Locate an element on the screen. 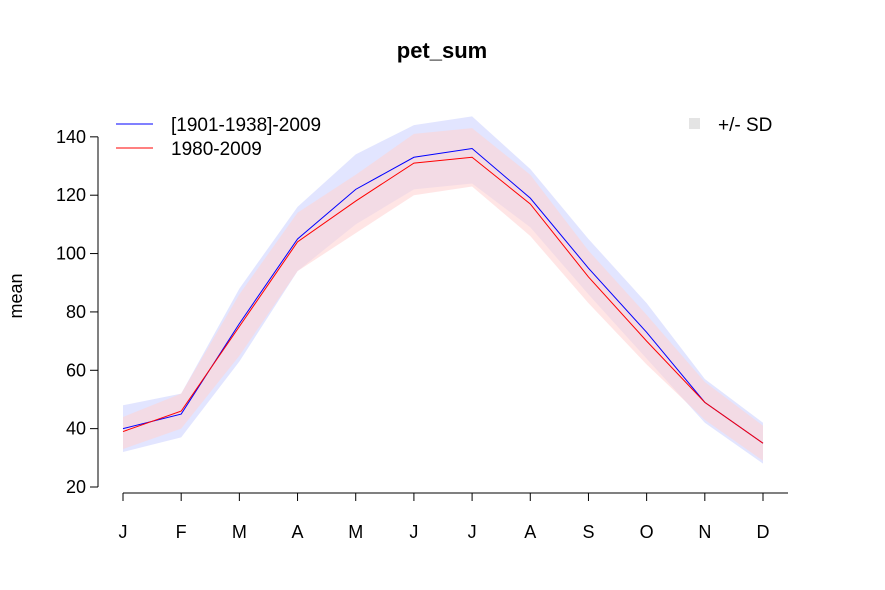 This screenshot has width=885, height=590. x-tick-label: N is located at coordinates (704, 532).